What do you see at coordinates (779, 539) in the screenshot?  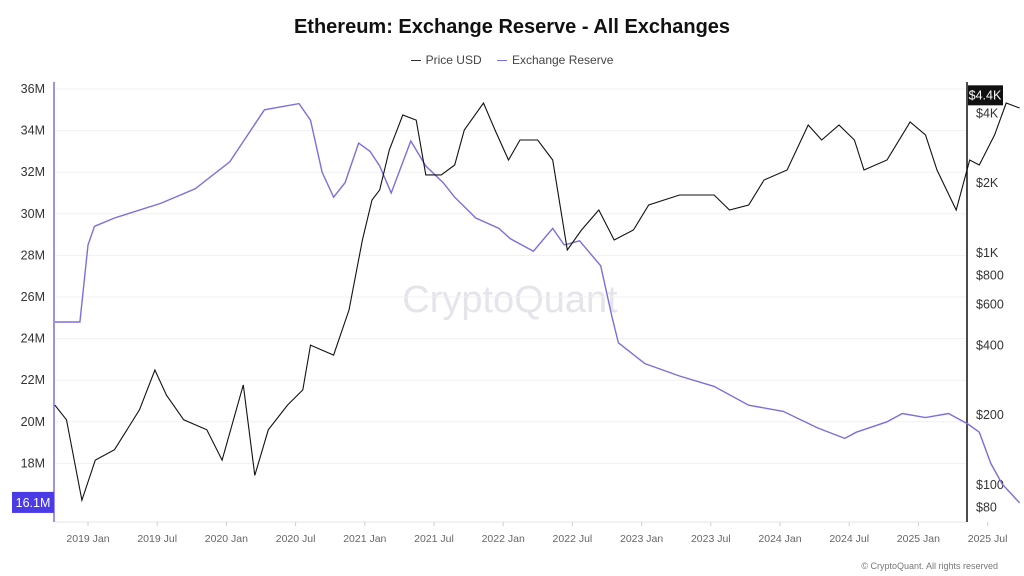 I see `x-tick-label: 2024 Jan` at bounding box center [779, 539].